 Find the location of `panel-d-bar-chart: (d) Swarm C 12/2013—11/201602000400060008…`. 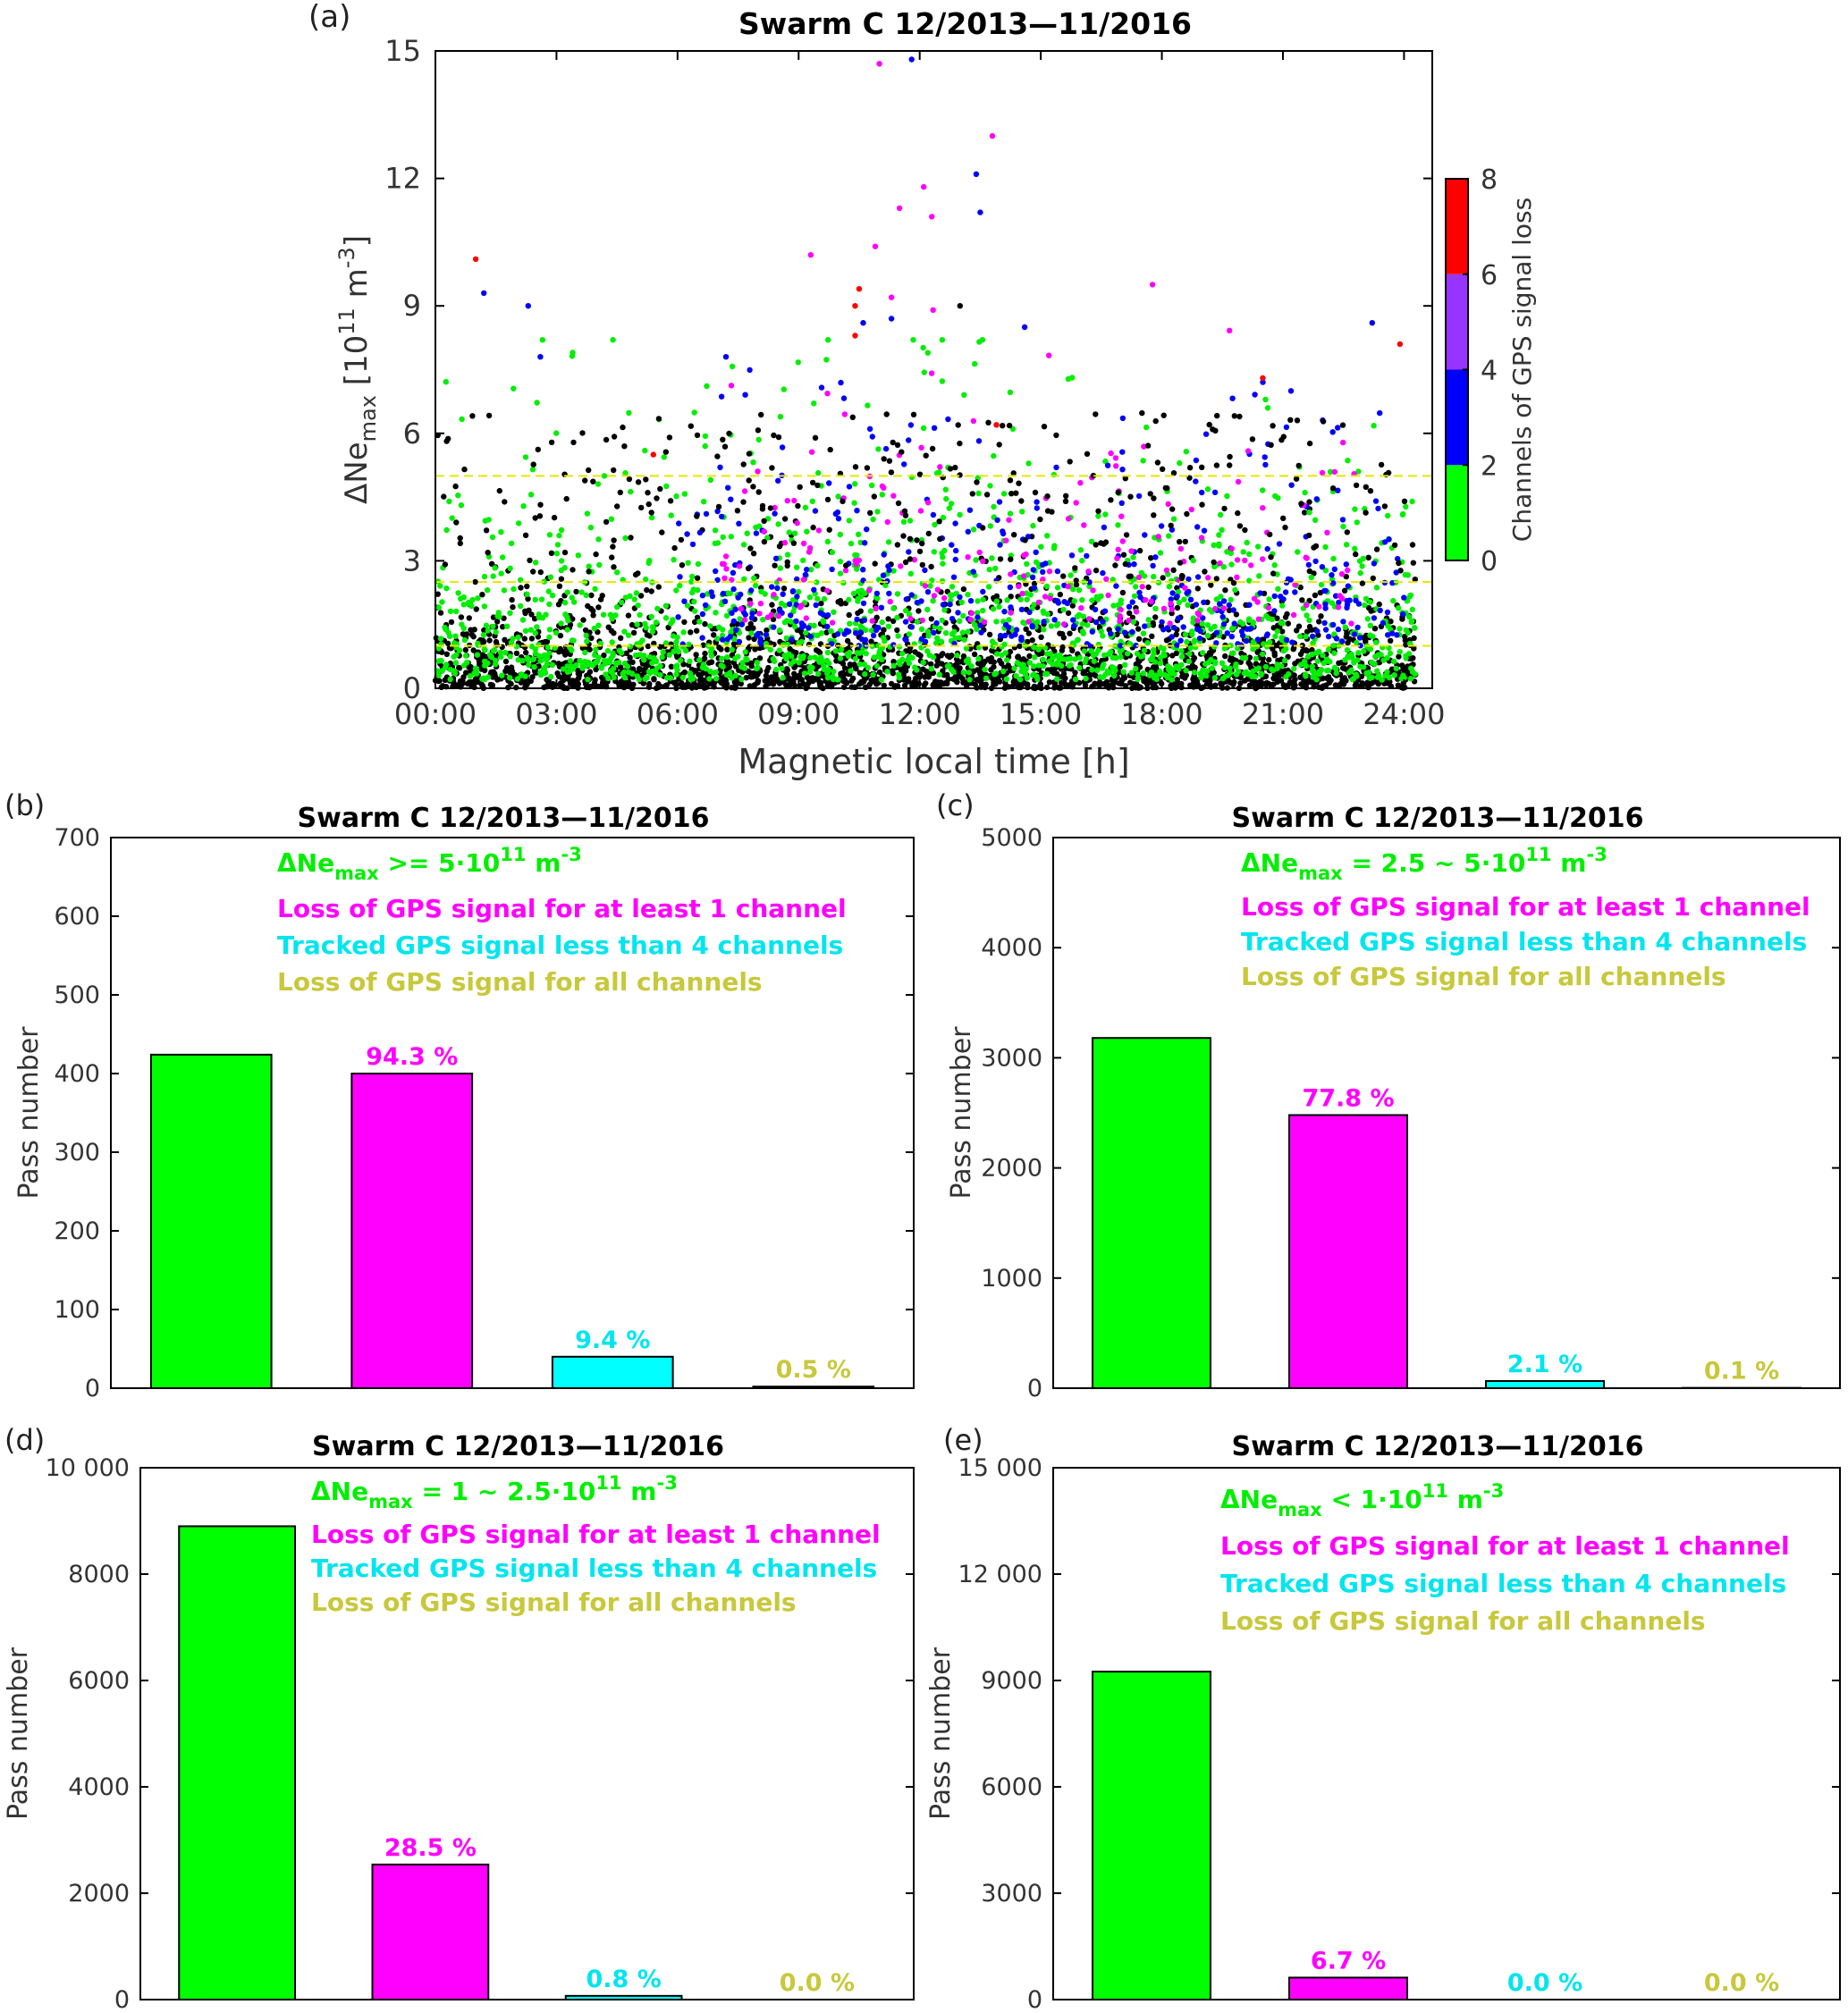

panel-d-bar-chart: (d) Swarm C 12/2013—11/201602000400060008… is located at coordinates (459, 1718).